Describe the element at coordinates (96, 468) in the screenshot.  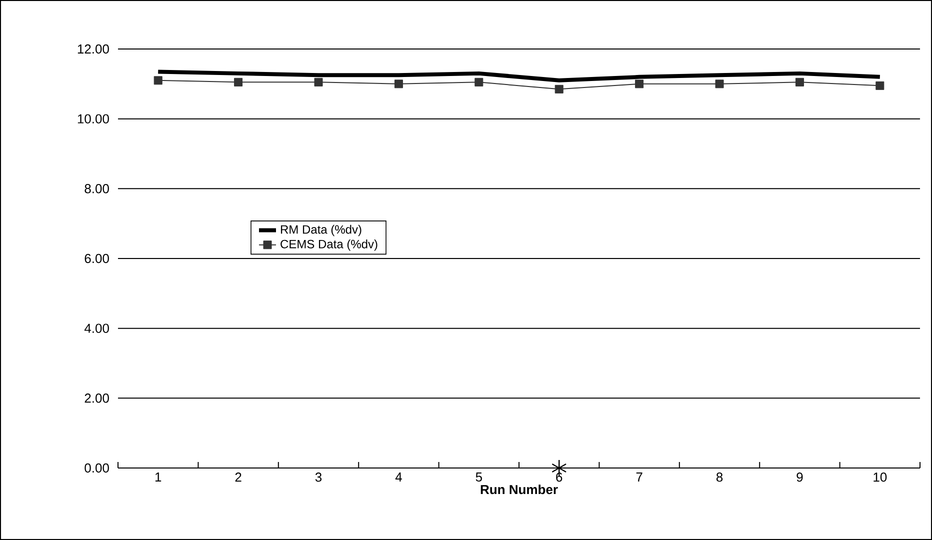
I see `y-tick-label: 0.00` at that location.